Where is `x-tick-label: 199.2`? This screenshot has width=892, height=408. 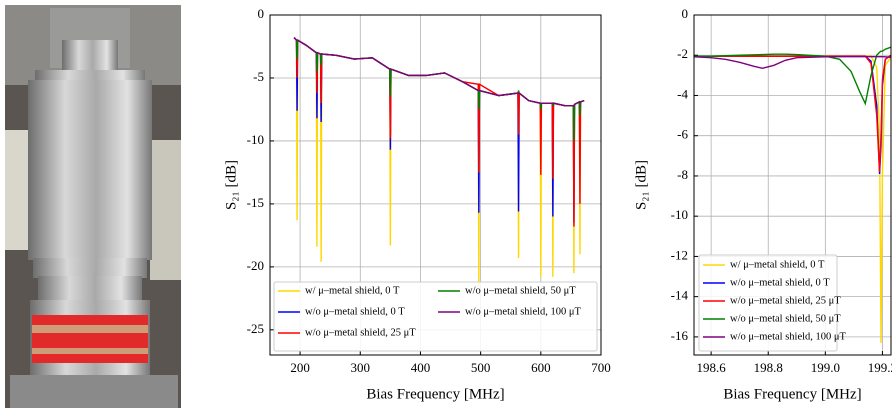
x-tick-label: 199.2 is located at coordinates (880, 367).